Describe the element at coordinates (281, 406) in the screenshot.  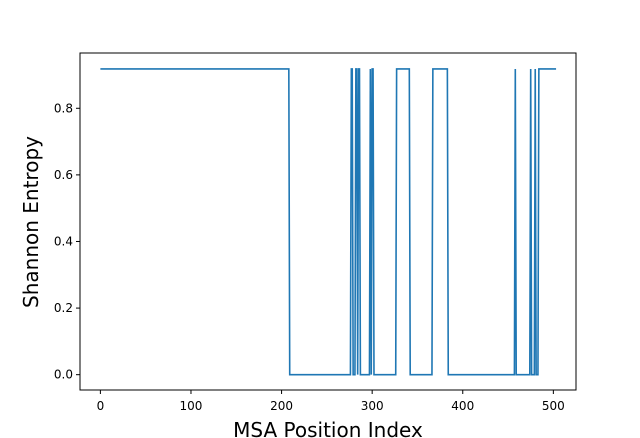
I see `x-tick-label: 200` at that location.